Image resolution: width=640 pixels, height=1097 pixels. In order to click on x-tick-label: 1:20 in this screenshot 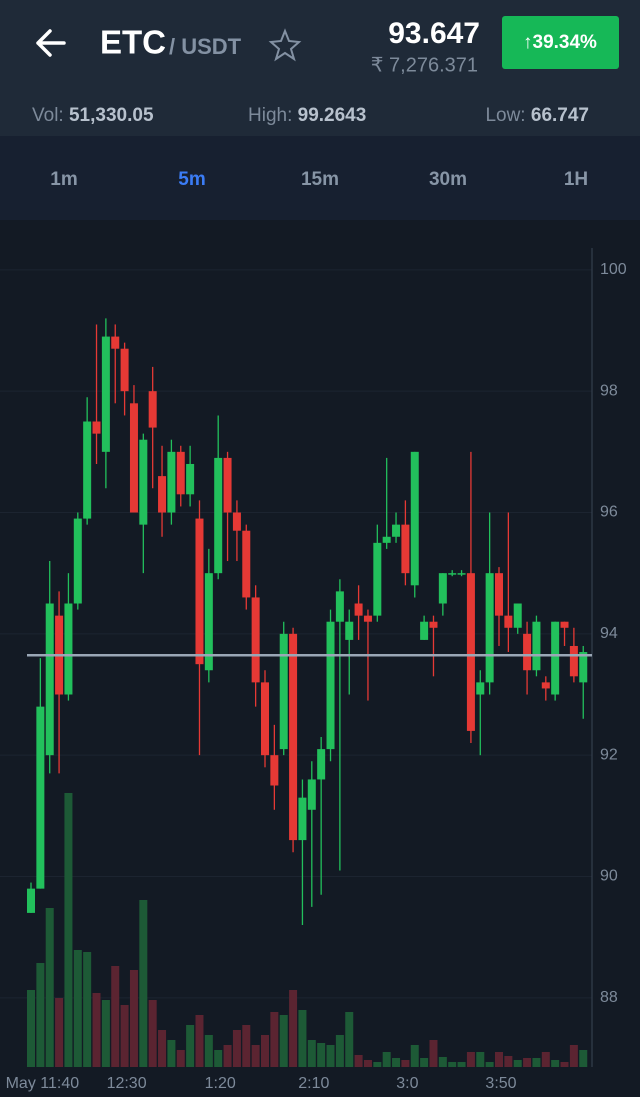, I will do `click(220, 1083)`.